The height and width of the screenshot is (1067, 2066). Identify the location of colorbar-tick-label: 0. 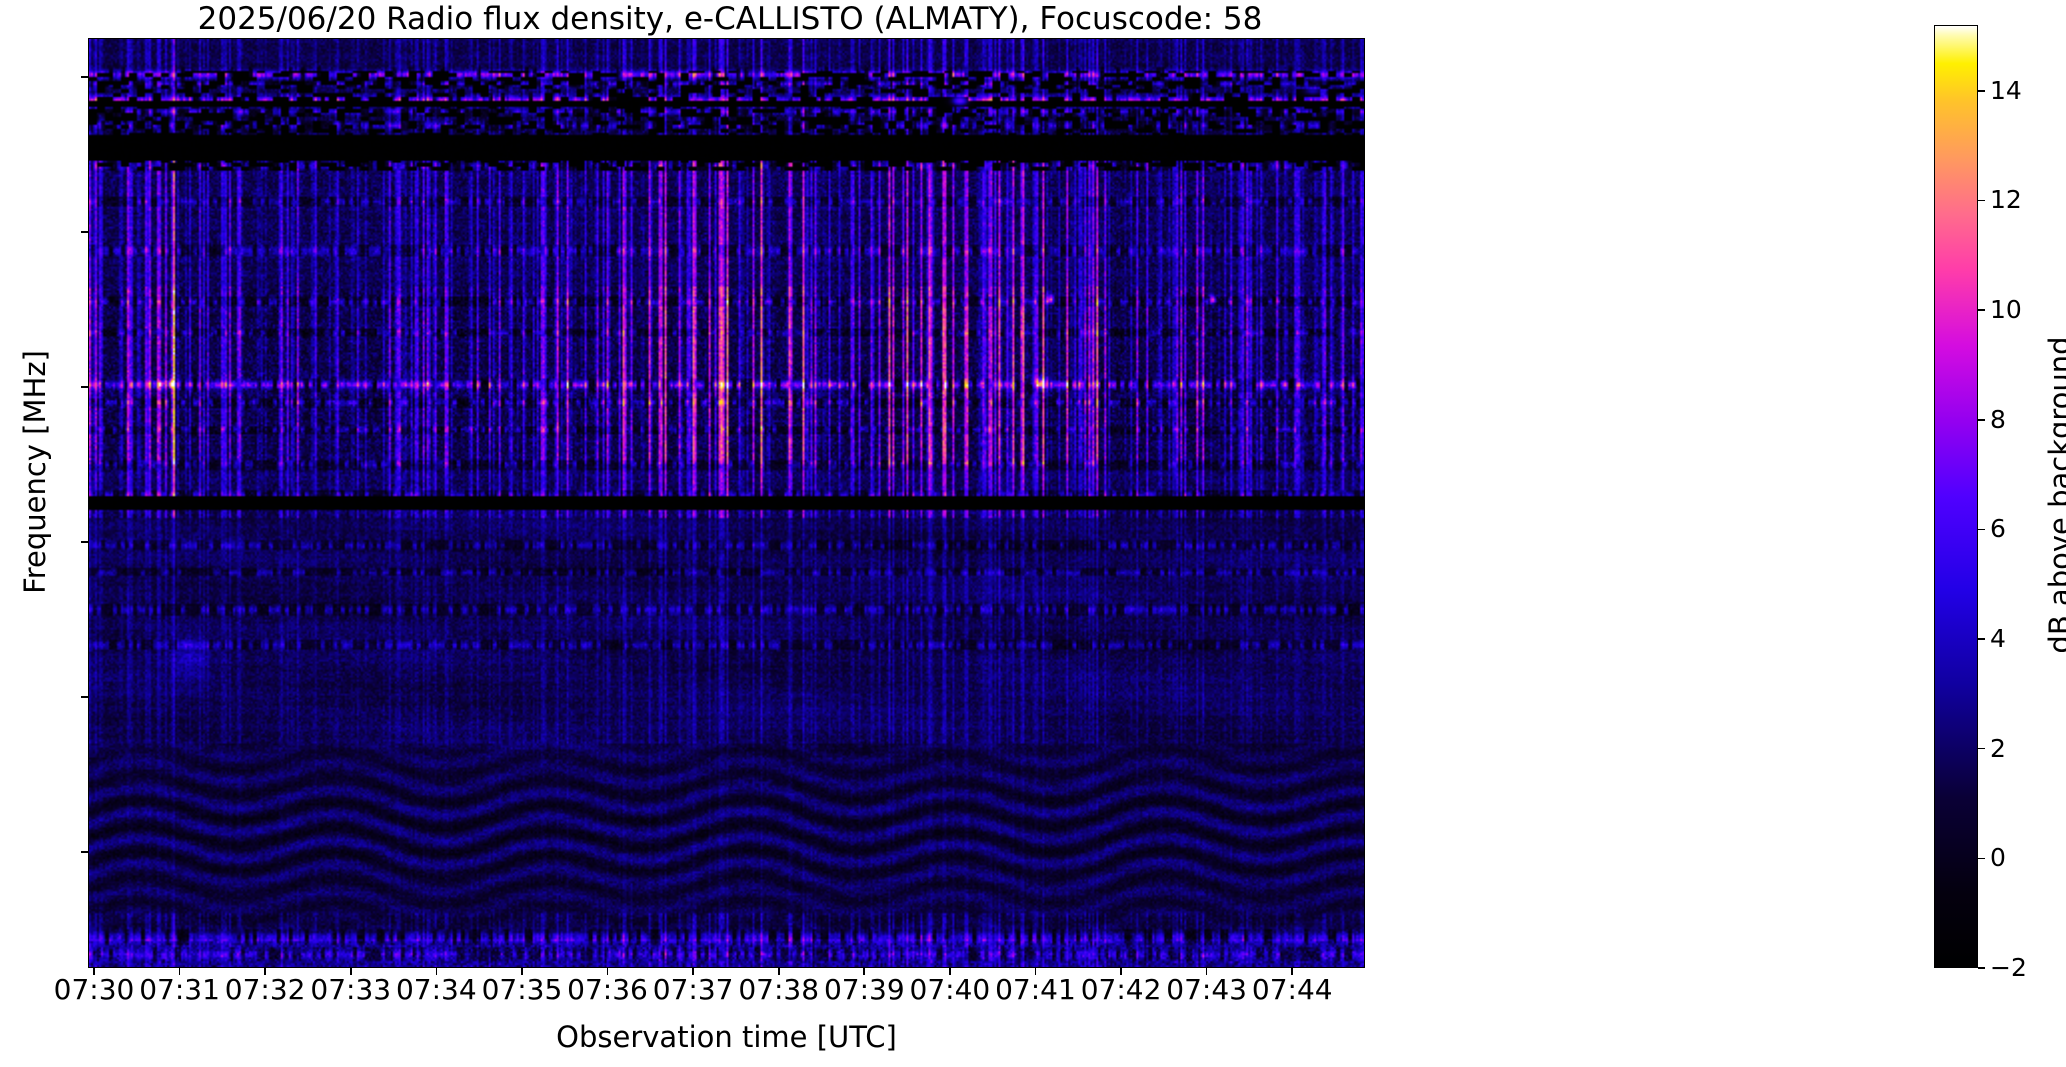
(1998, 858).